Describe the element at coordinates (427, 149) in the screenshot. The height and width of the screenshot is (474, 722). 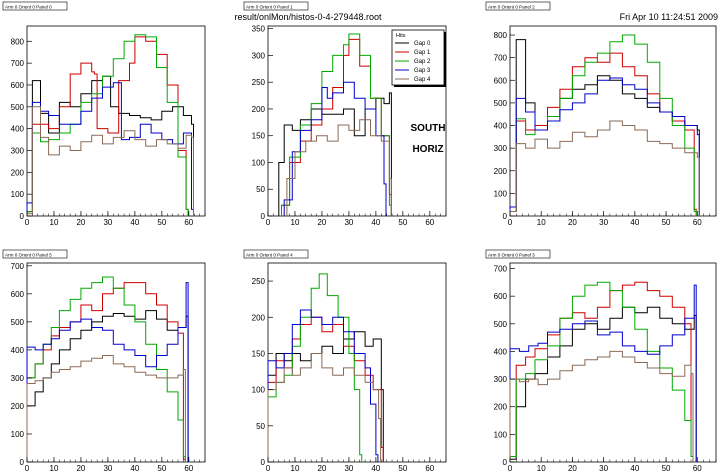
I see `orientation-annotation: HORIZ` at that location.